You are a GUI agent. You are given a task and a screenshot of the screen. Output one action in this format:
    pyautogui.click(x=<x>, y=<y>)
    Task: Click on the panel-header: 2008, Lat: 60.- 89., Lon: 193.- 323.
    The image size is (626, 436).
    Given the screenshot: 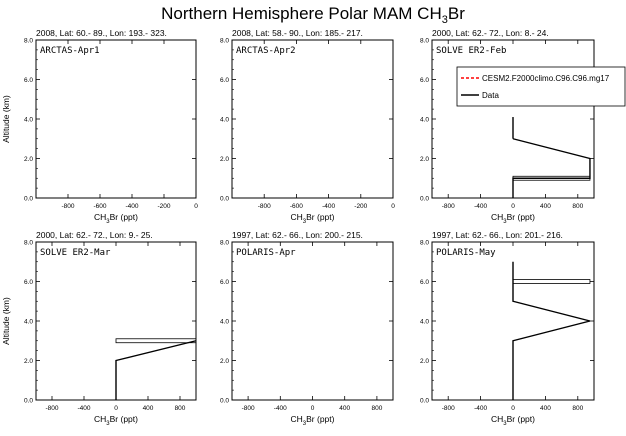 What is the action you would take?
    pyautogui.click(x=101, y=33)
    